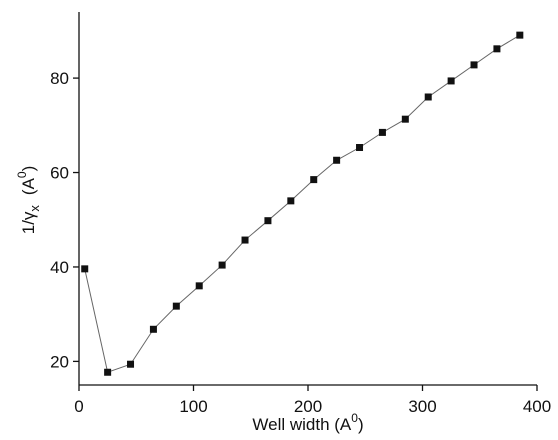 The image size is (558, 440). I want to click on x-axis-label: Well width (A0), so click(307, 422).